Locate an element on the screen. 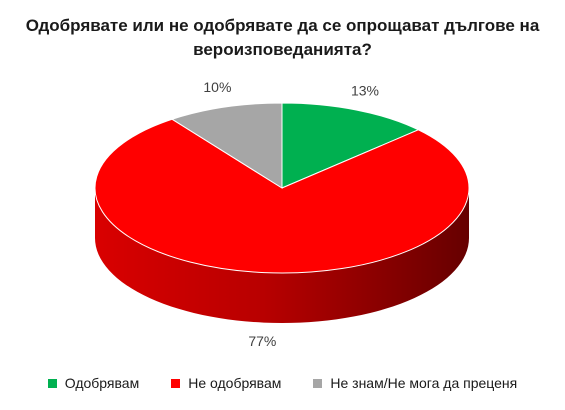 This screenshot has width=565, height=410. legend-swatch-unsure is located at coordinates (318, 383).